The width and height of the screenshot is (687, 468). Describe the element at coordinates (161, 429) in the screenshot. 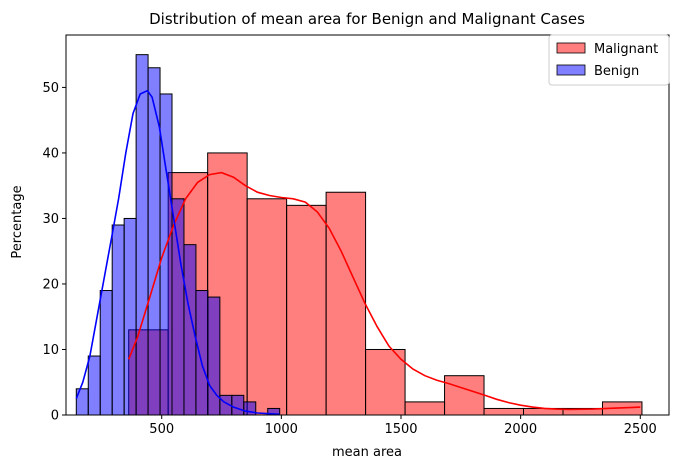

I see `x-tick-label: 500` at that location.